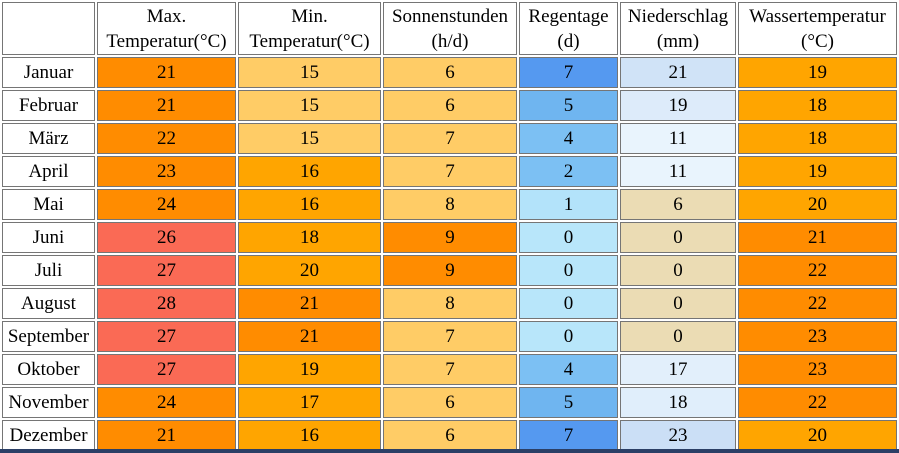 The height and width of the screenshot is (453, 899). What do you see at coordinates (48, 402) in the screenshot?
I see `month-label: November` at bounding box center [48, 402].